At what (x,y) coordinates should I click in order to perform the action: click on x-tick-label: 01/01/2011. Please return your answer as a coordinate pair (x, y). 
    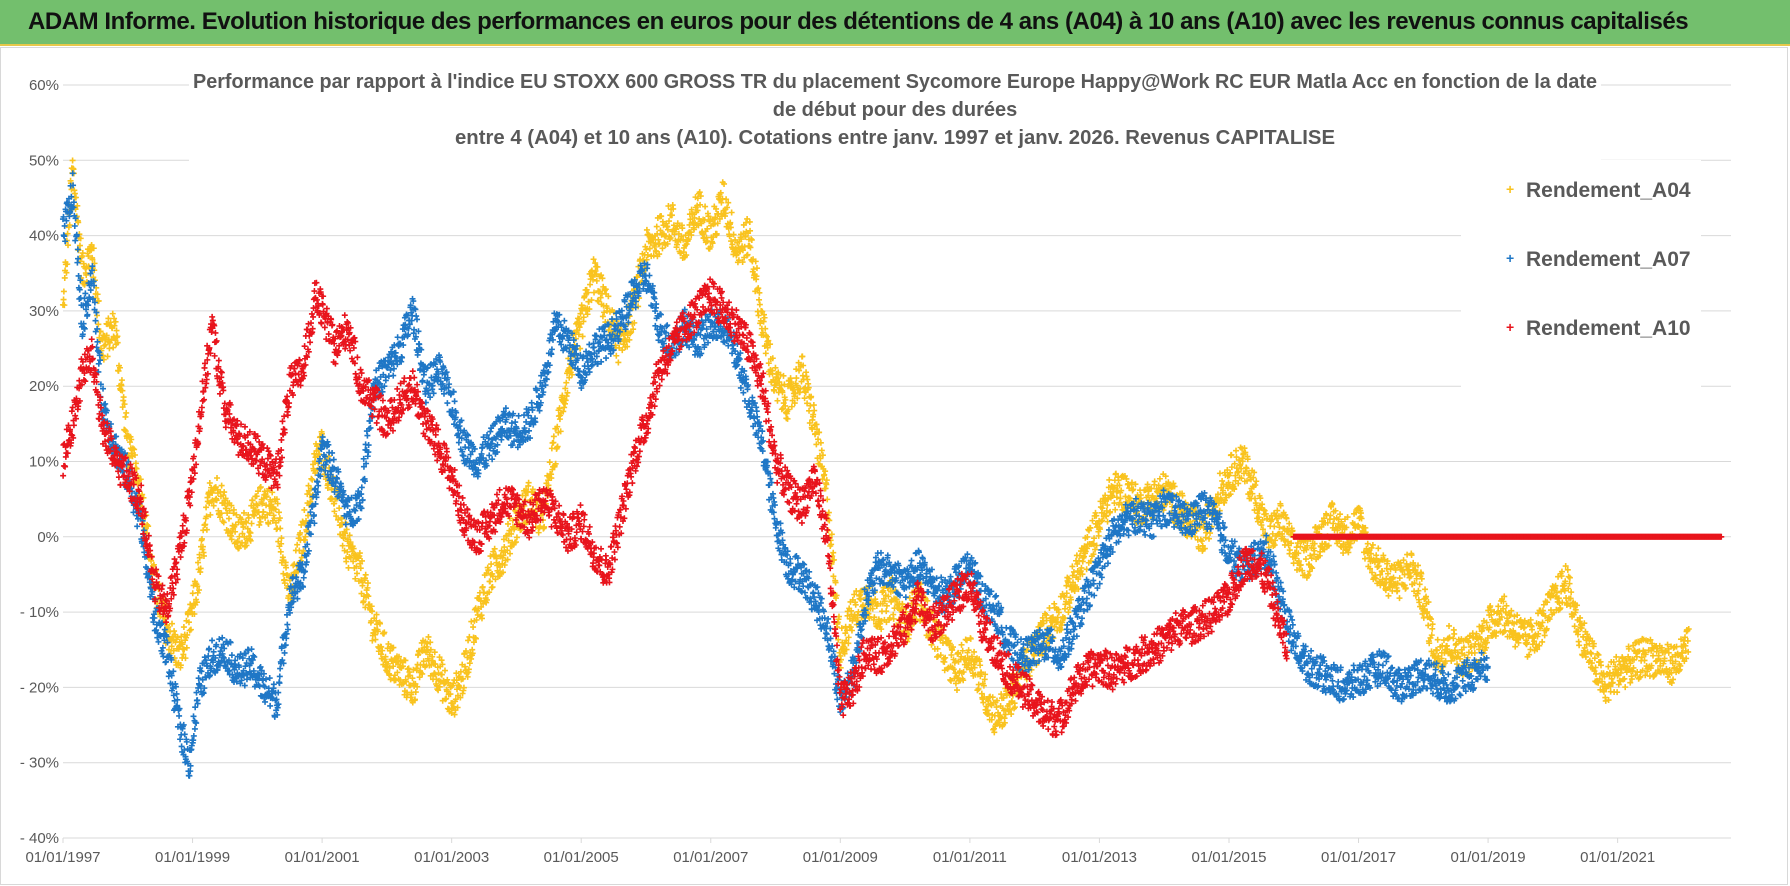
    Looking at the image, I should click on (970, 857).